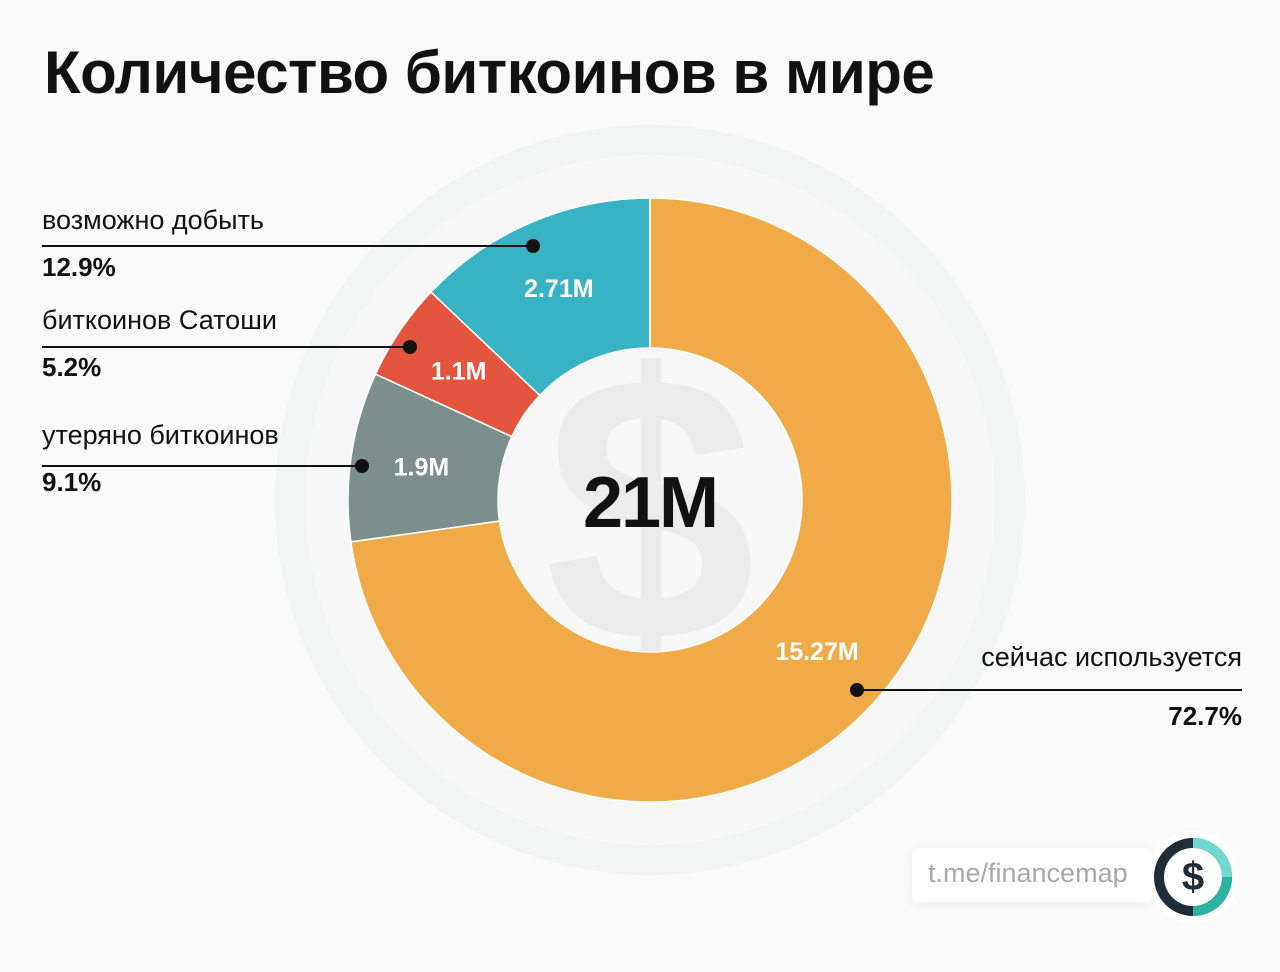 Image resolution: width=1280 pixels, height=972 pixels. What do you see at coordinates (153, 244) in the screenshot?
I see `annotation-available: возможно добыть 12.9%` at bounding box center [153, 244].